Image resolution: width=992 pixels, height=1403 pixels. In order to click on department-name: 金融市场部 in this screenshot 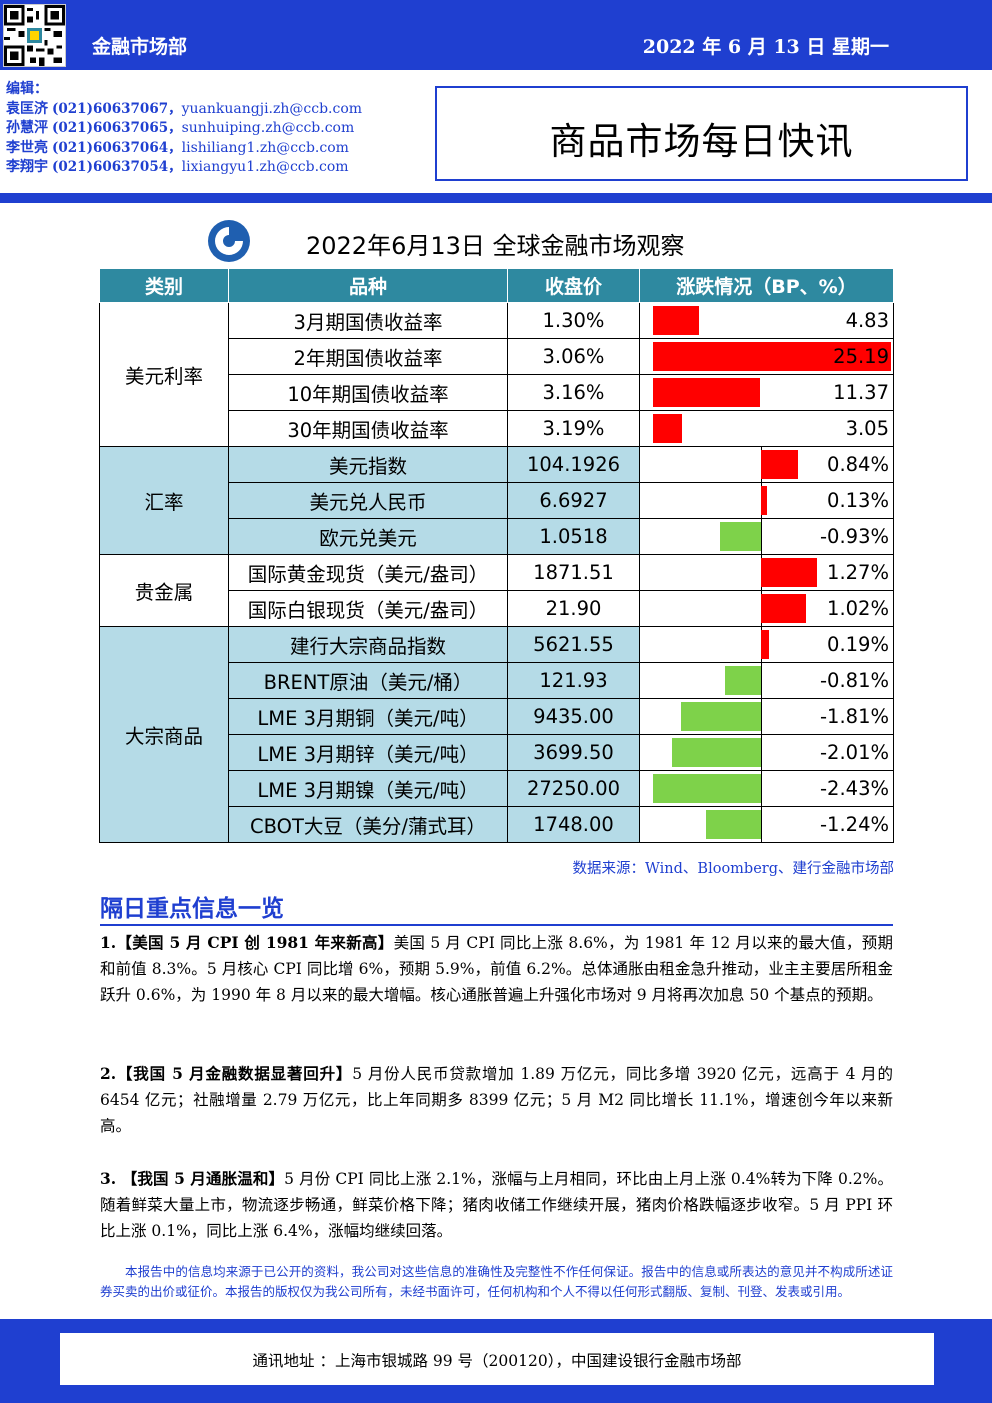, I will do `click(140, 47)`.